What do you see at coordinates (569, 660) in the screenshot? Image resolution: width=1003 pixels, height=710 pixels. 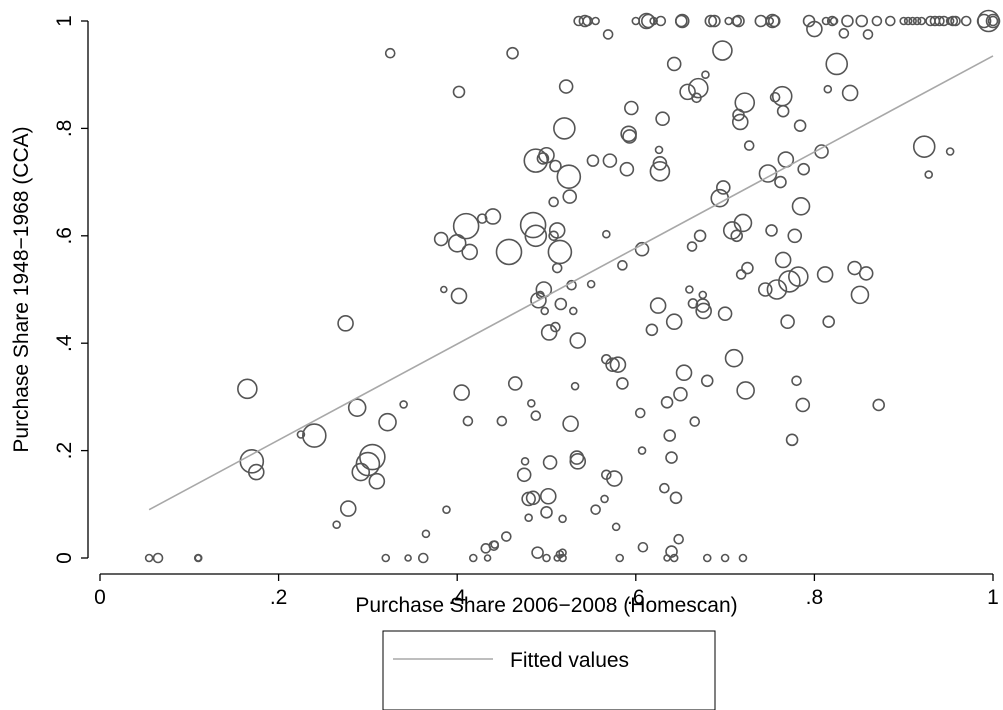 I see `legend-label-fitted: Fitted values` at bounding box center [569, 660].